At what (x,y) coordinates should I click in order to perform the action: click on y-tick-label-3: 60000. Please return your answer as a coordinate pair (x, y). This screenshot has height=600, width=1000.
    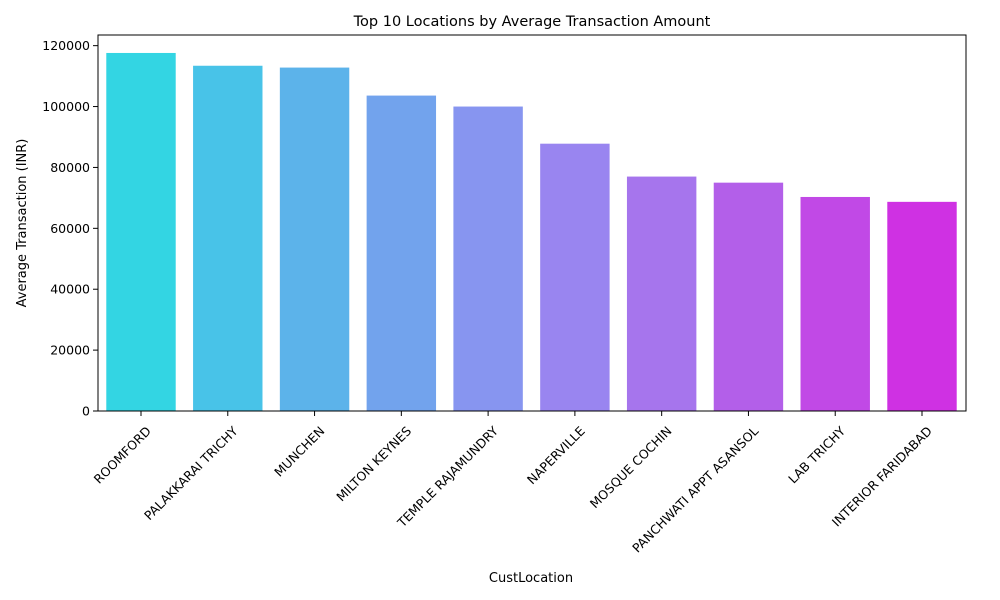
    Looking at the image, I should click on (70, 228).